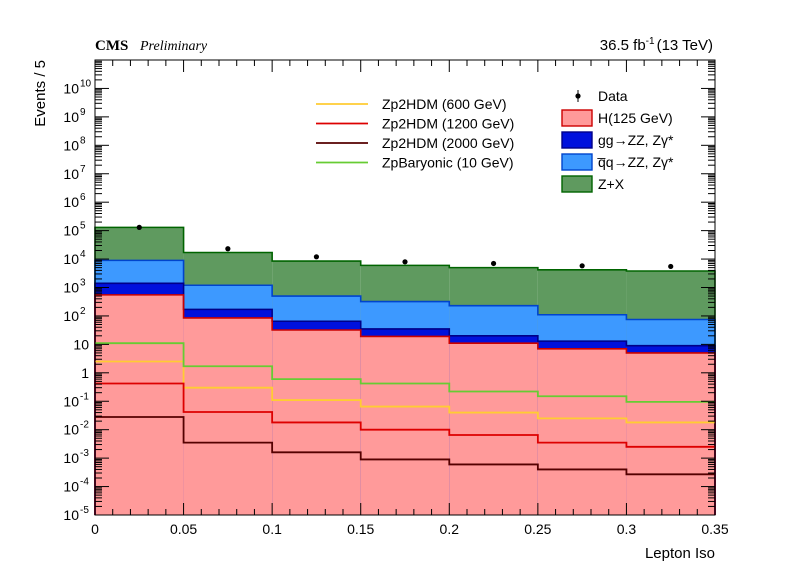  Describe the element at coordinates (71, 88) in the screenshot. I see `y-tick-label-15: 10` at that location.